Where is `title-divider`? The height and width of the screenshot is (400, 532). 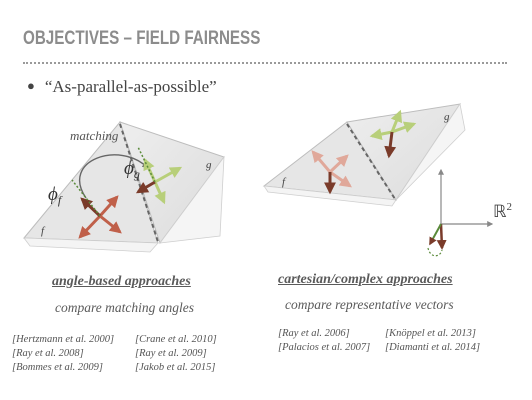
title-divider is located at coordinates (265, 63).